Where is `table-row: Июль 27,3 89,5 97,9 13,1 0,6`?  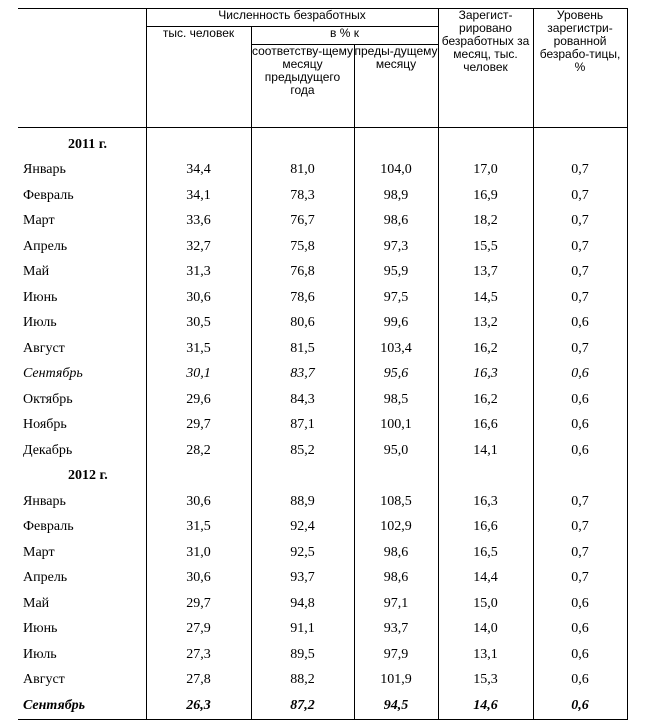
table-row: Июль 27,3 89,5 97,9 13,1 0,6 is located at coordinates (323, 655).